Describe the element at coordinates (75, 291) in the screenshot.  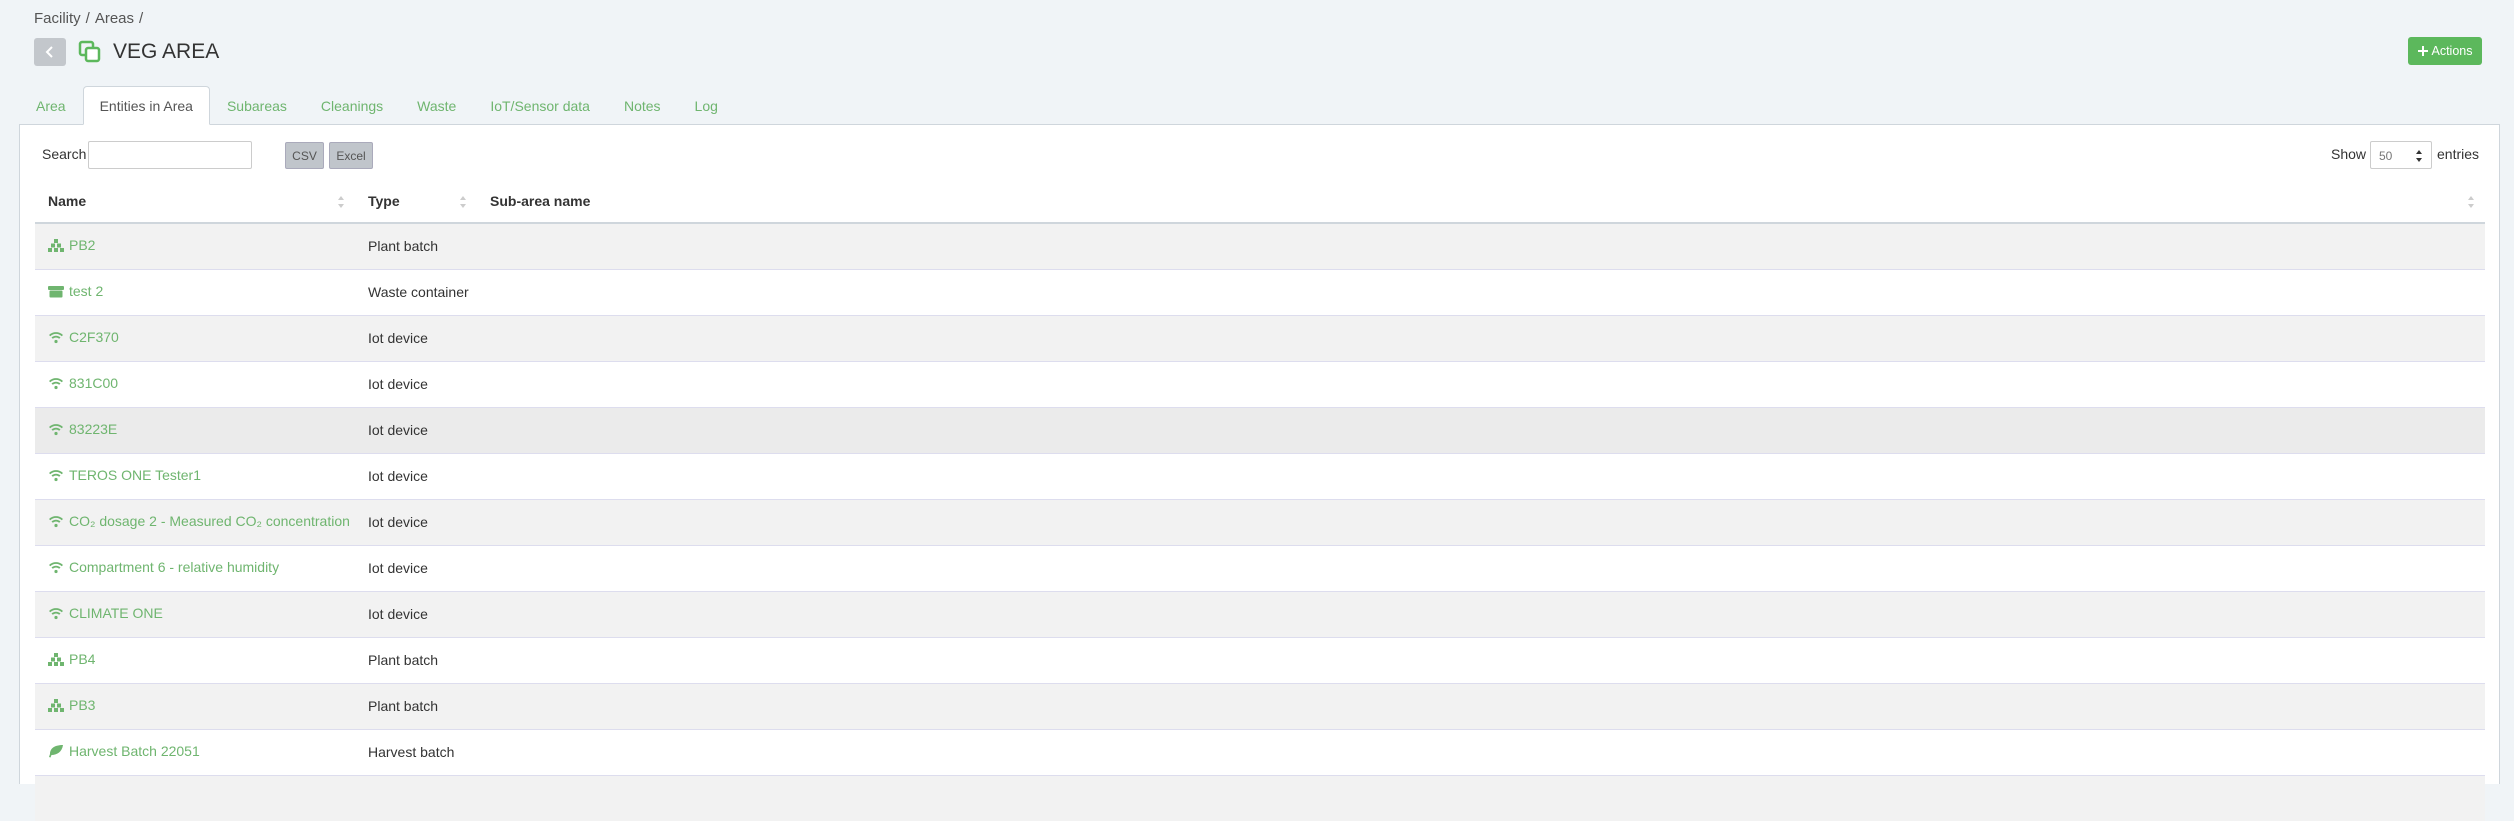
I see `entity-link: test 2` at that location.